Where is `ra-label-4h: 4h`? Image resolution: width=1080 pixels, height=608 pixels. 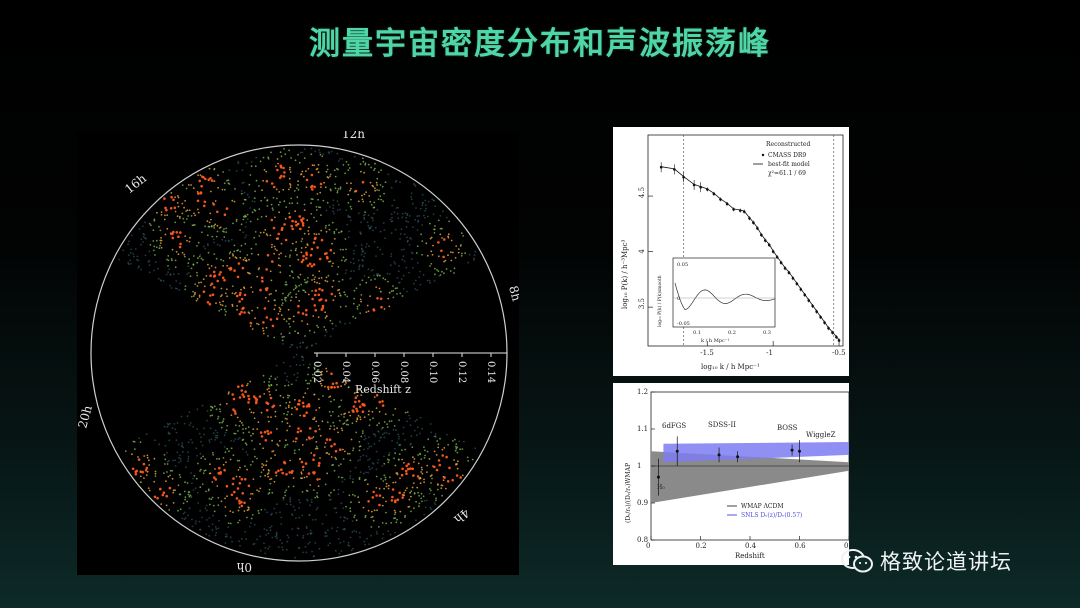 ra-label-4h: 4h is located at coordinates (461, 516).